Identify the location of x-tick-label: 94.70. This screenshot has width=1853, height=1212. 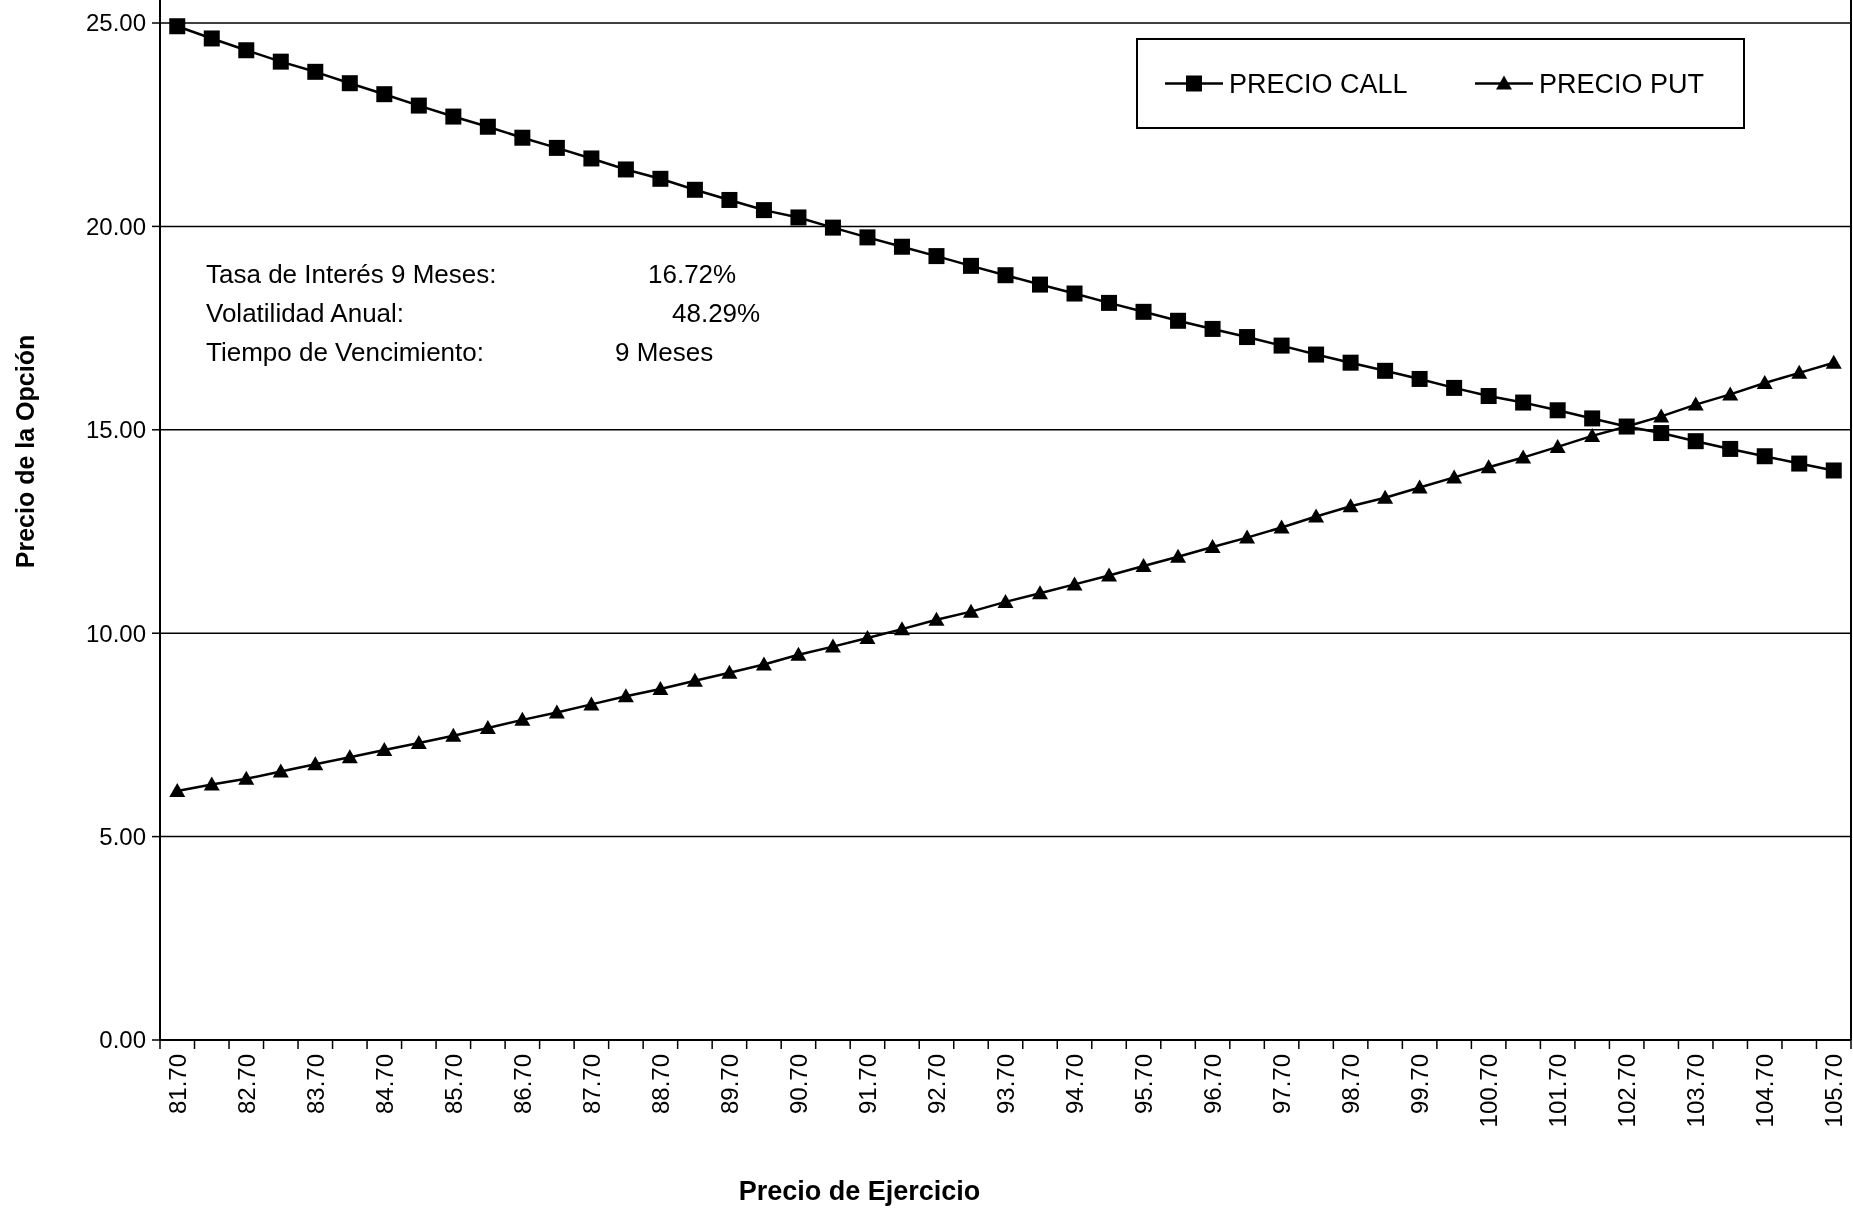
(1074, 1084).